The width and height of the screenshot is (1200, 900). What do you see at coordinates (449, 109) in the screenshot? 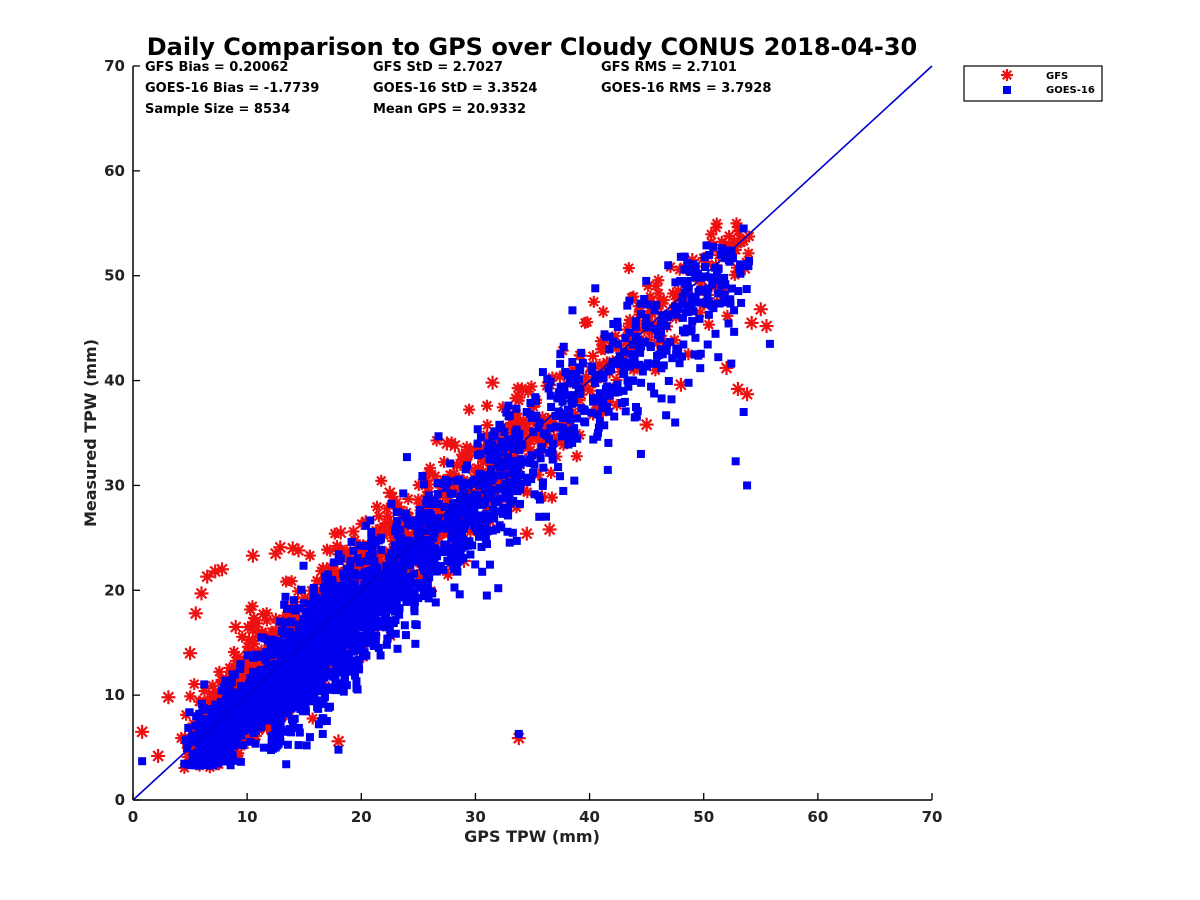
I see `stat-mean-gps: Mean GPS = 20.9332` at bounding box center [449, 109].